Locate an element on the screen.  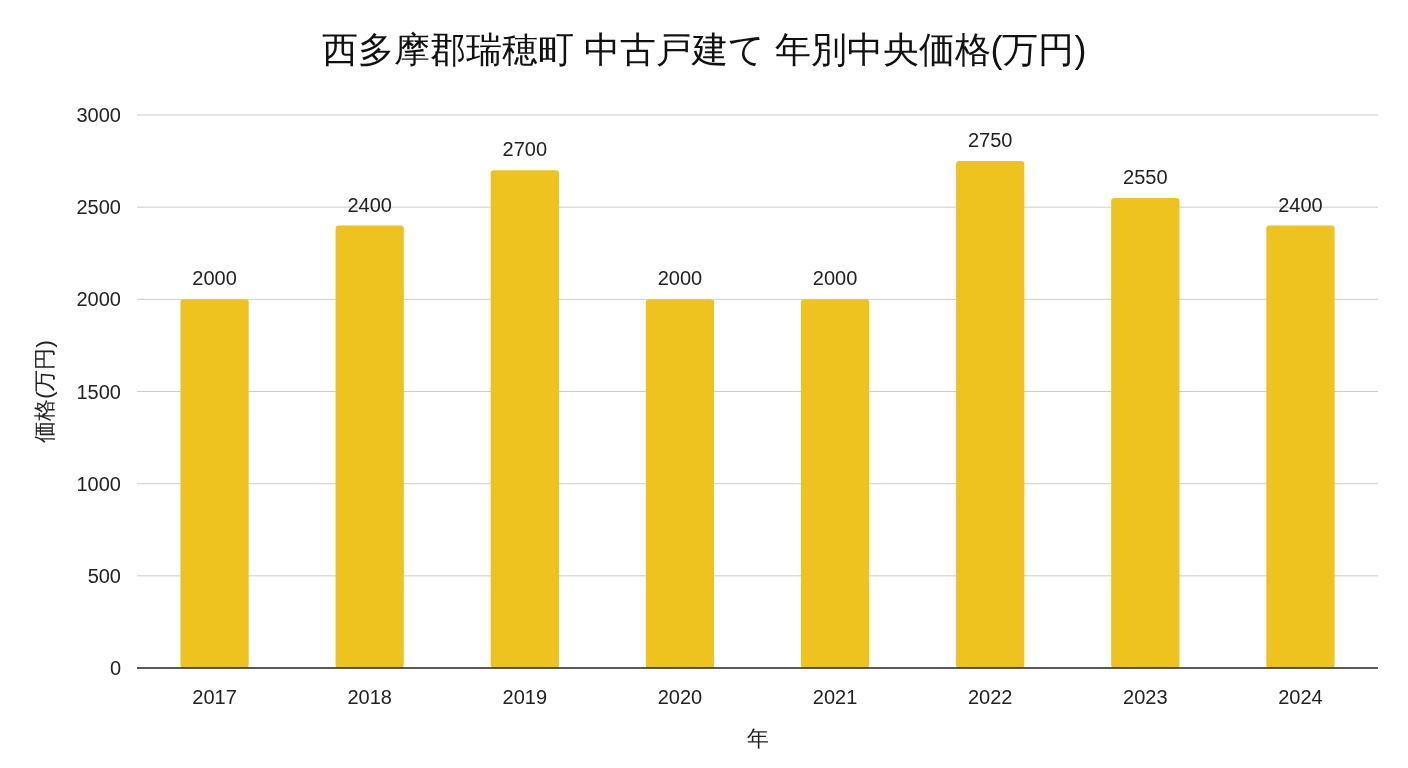
data-label: 2550 is located at coordinates (1145, 176).